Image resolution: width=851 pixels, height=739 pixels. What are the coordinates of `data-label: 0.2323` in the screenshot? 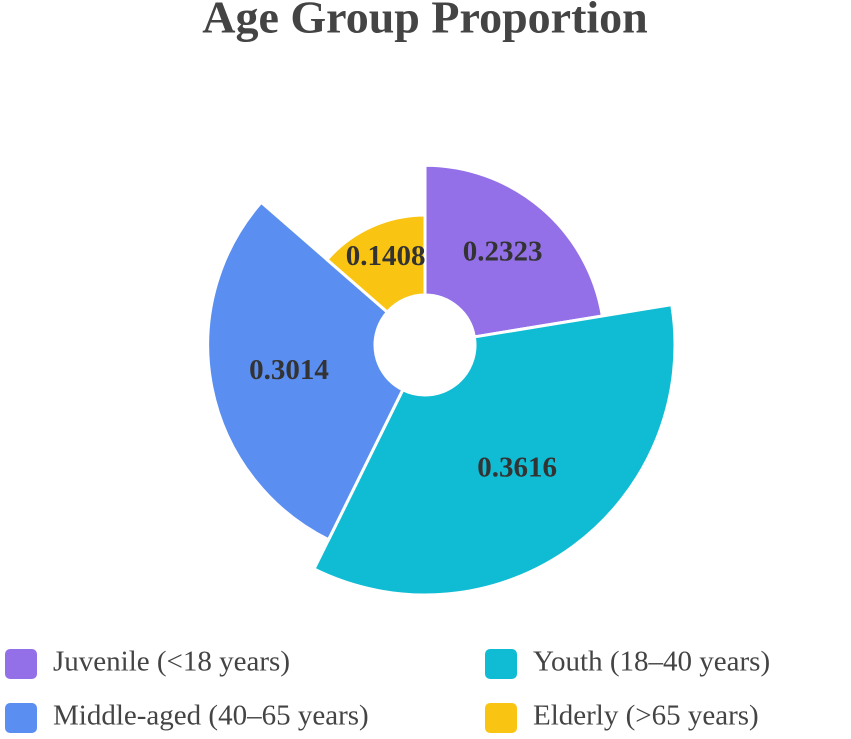 It's located at (503, 251).